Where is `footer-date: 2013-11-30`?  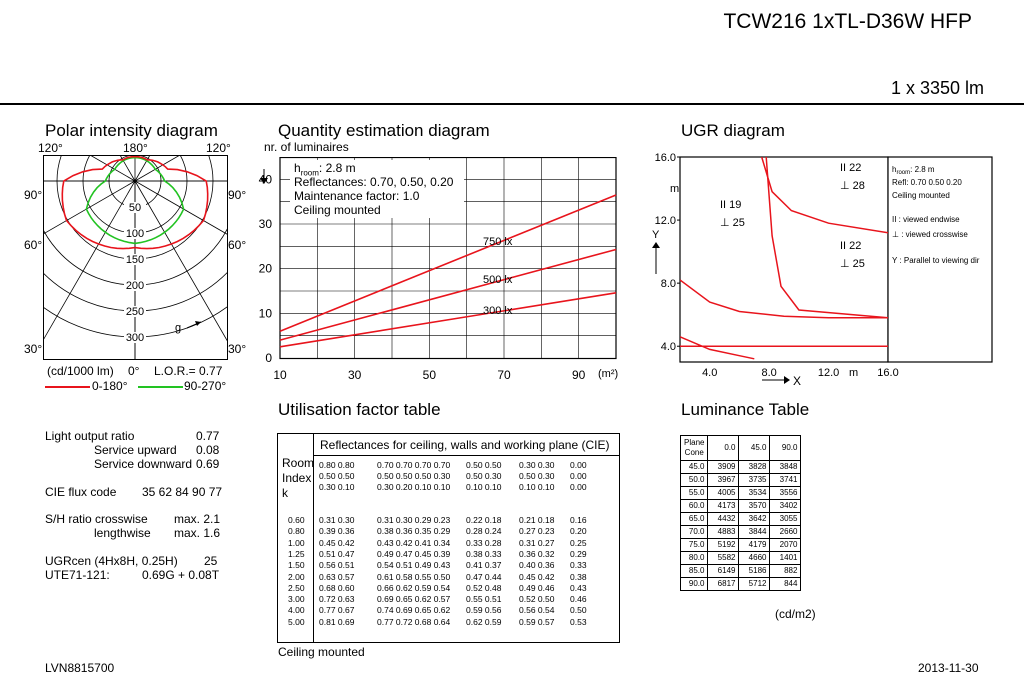 footer-date: 2013-11-30 is located at coordinates (948, 668).